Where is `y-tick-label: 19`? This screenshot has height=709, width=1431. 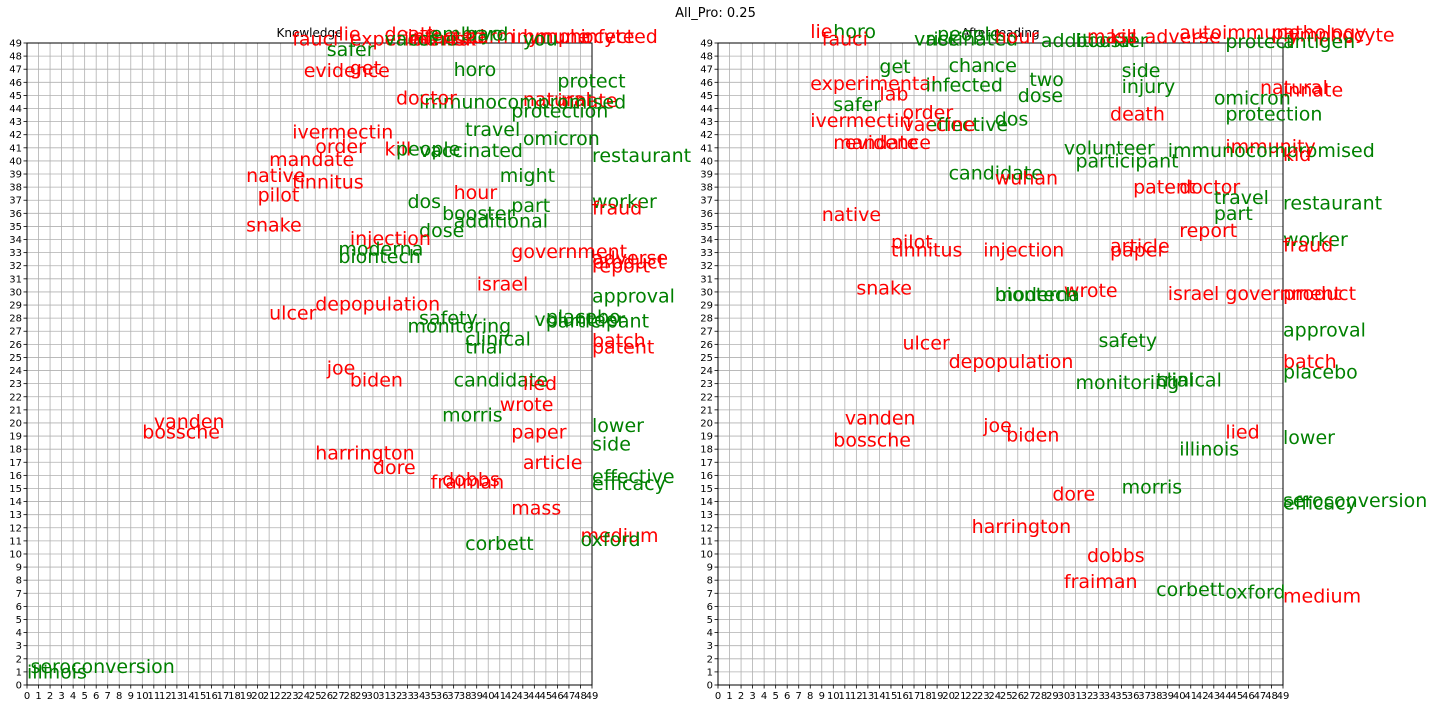
y-tick-label: 19 is located at coordinates (15, 437).